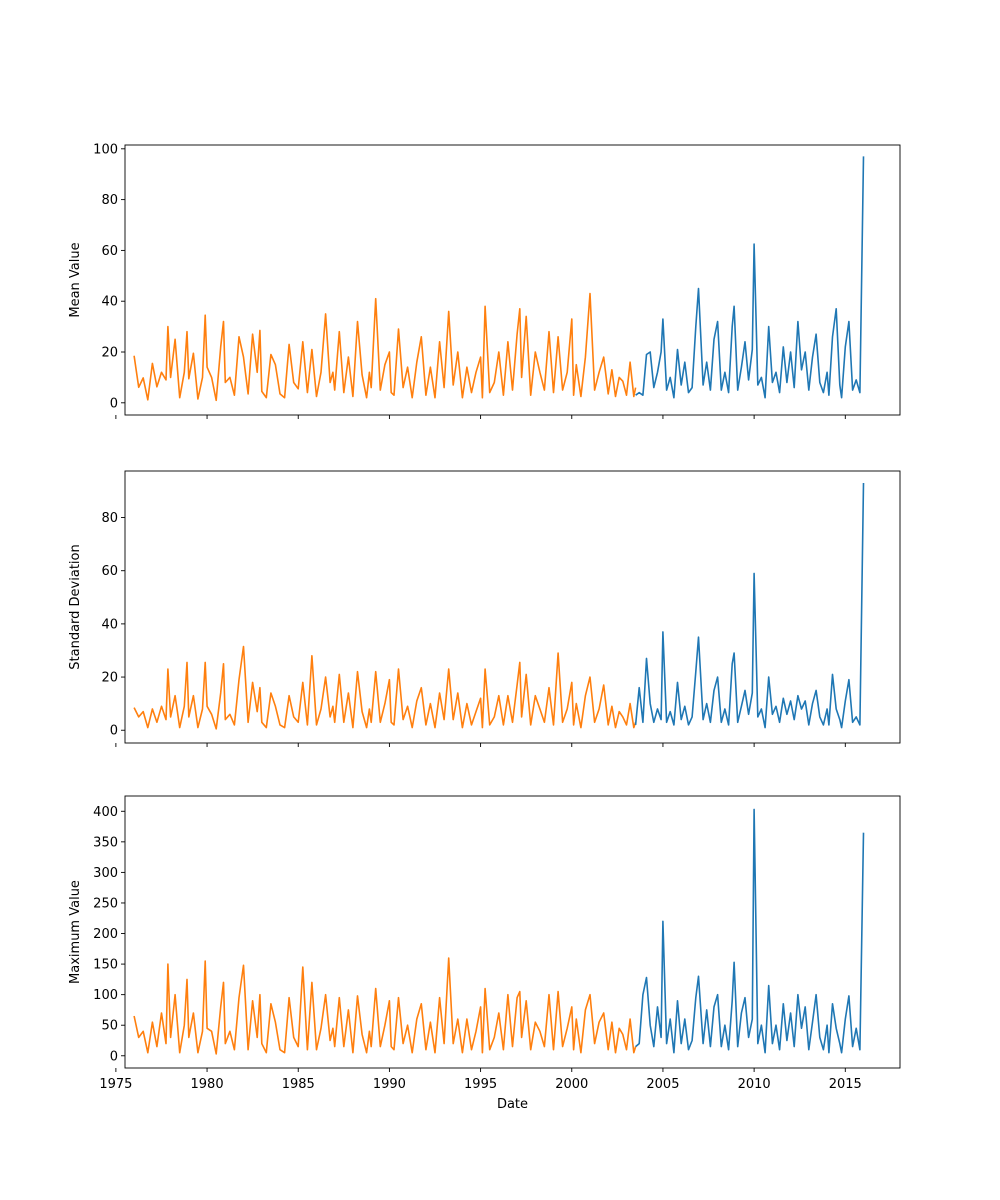 The width and height of the screenshot is (1000, 1200). I want to click on x-tick-label: 1980, so click(207, 1084).